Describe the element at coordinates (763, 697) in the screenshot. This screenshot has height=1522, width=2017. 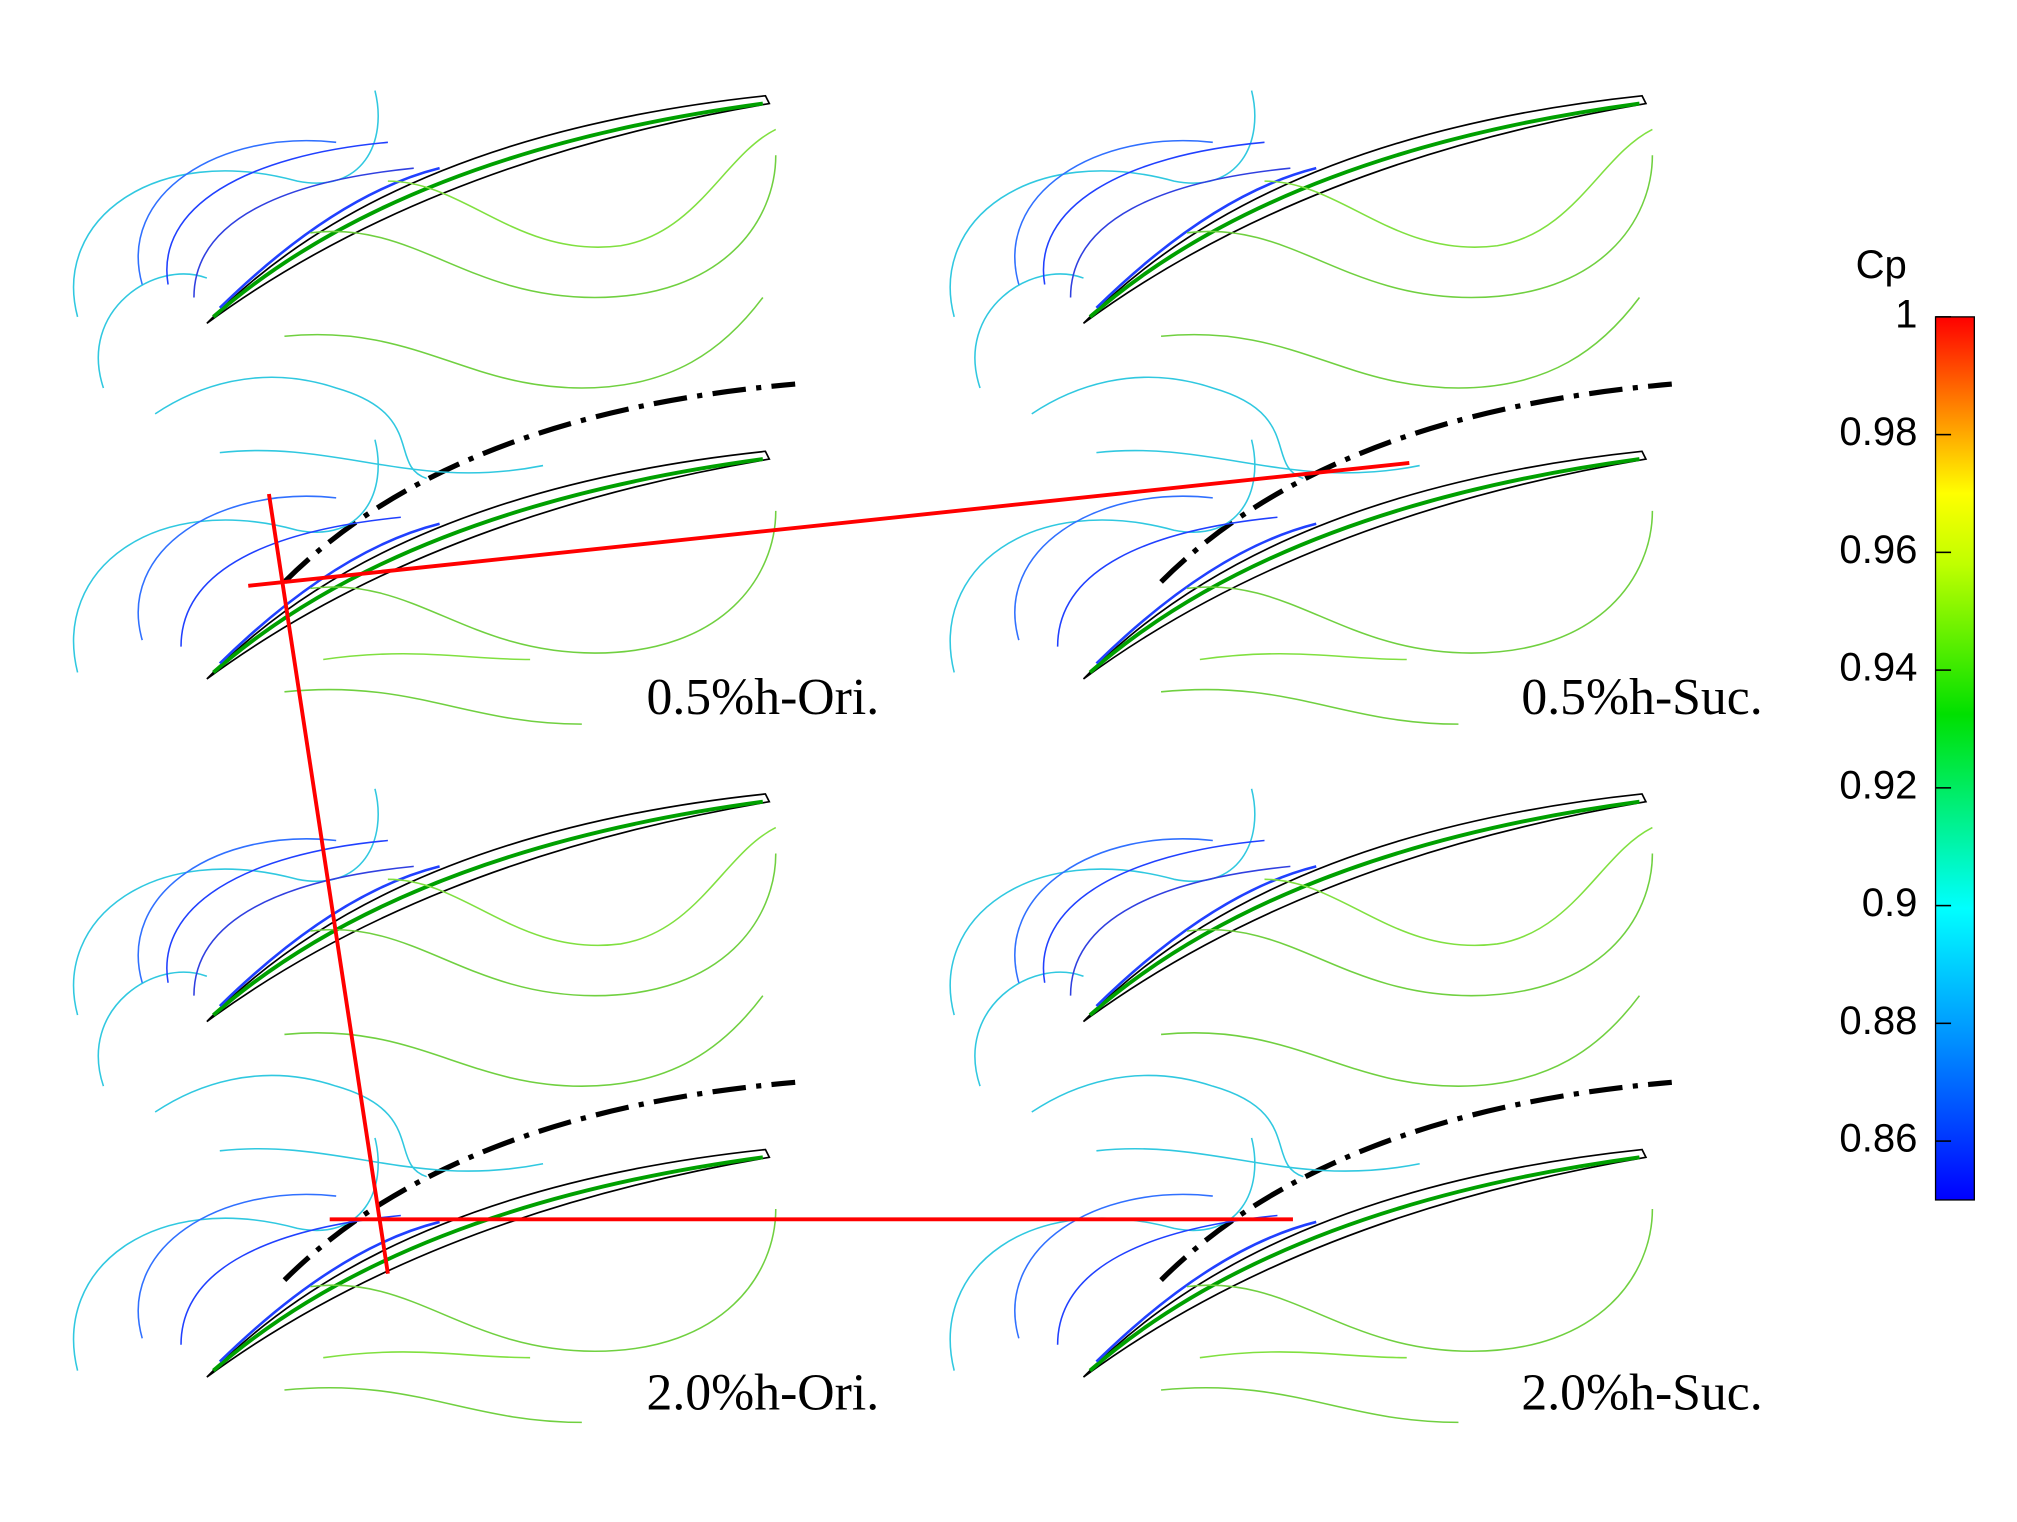
I see `panel-label: 0.5%h-Ori.` at that location.